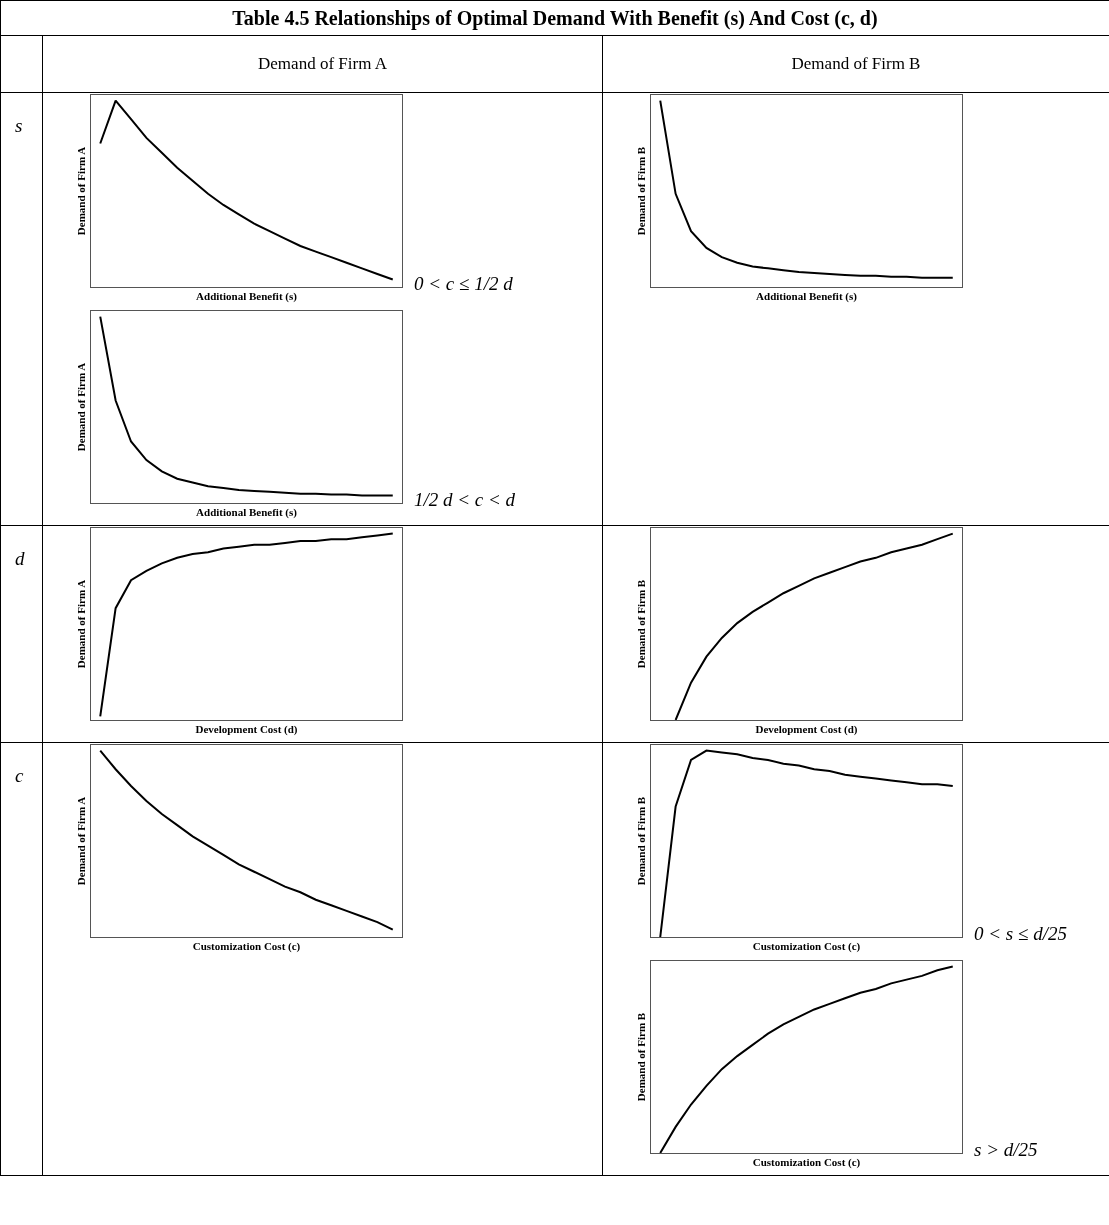  What do you see at coordinates (1006, 1149) in the screenshot?
I see `text: s > d/25` at bounding box center [1006, 1149].